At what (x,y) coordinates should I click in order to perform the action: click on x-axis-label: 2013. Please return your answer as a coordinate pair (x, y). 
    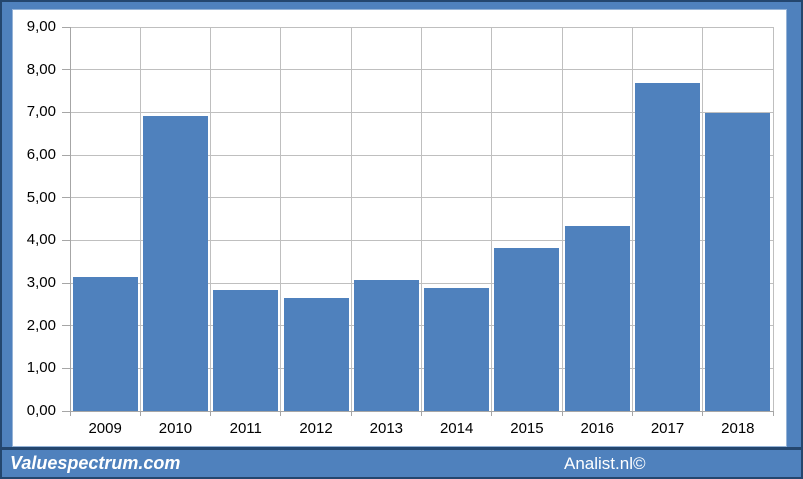
    Looking at the image, I should click on (386, 428).